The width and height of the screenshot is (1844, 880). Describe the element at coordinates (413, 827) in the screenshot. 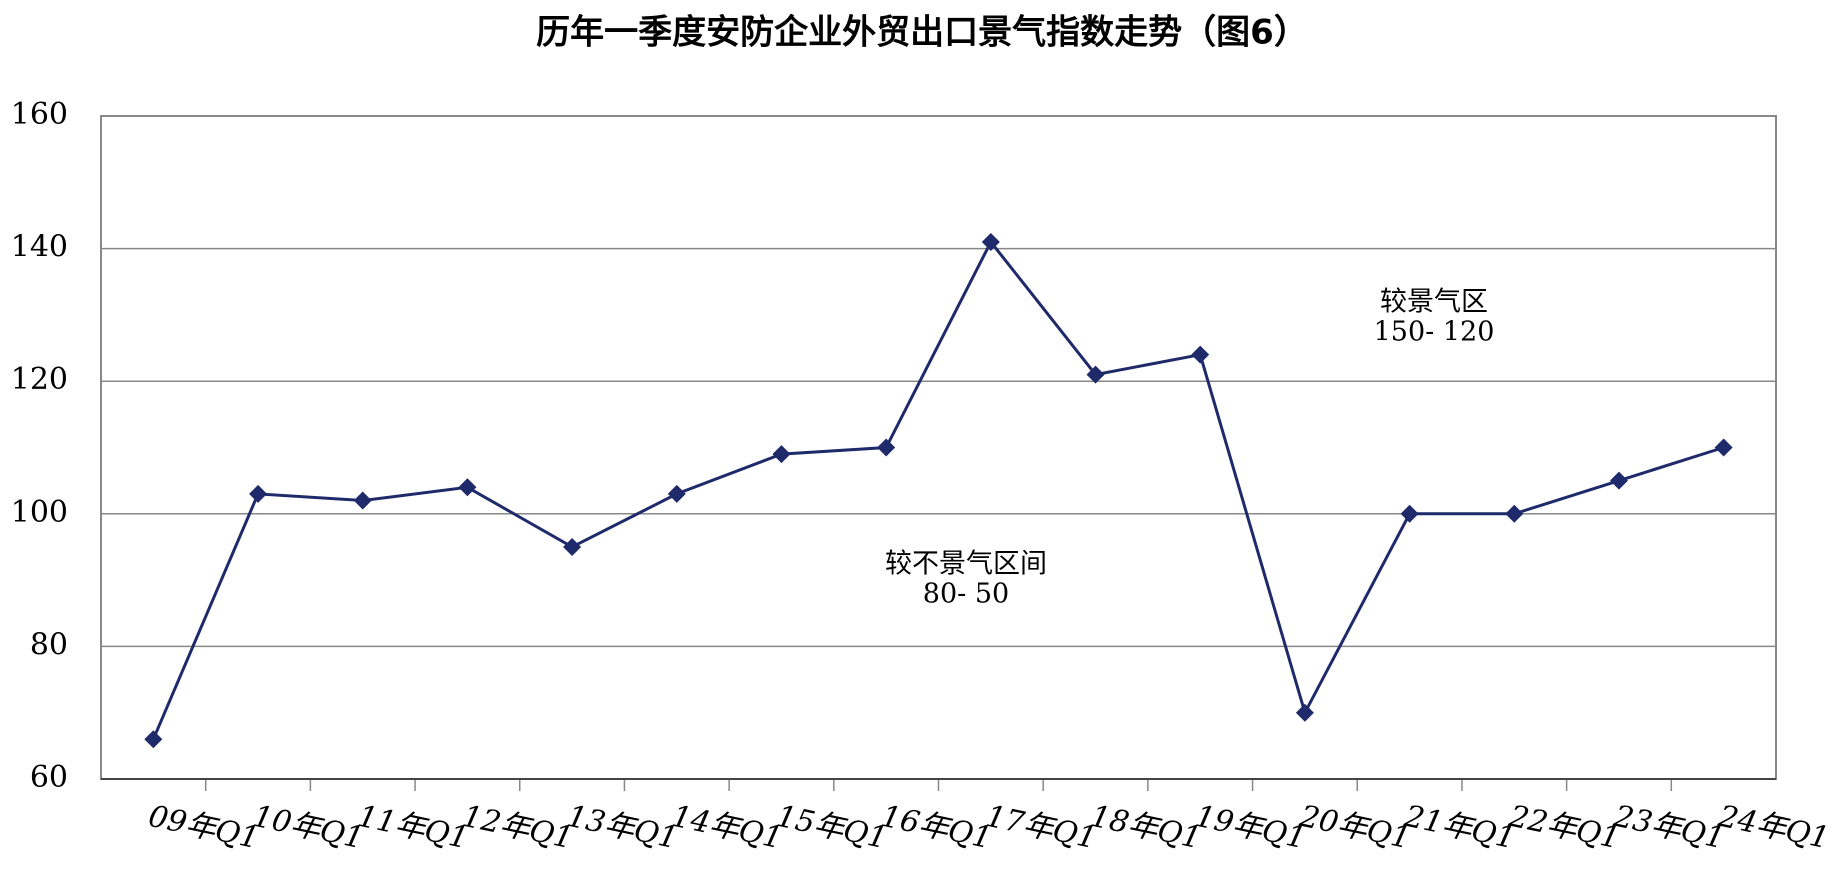

I see `x-tick-label: 11年Q1` at that location.